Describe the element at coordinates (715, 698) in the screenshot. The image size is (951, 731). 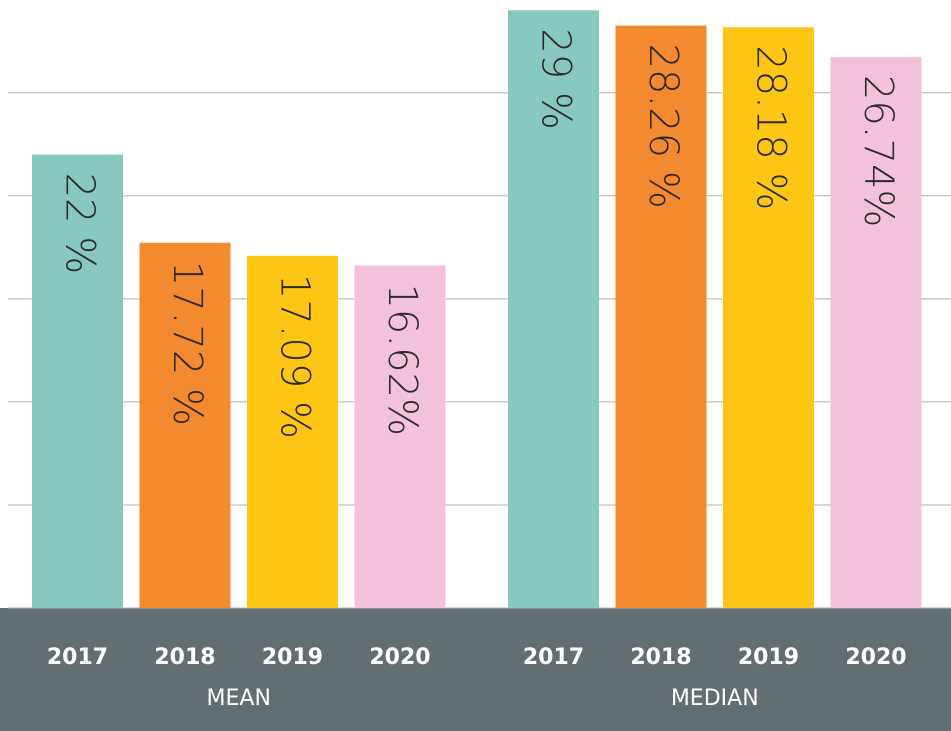
I see `group-label: MEDIAN` at that location.